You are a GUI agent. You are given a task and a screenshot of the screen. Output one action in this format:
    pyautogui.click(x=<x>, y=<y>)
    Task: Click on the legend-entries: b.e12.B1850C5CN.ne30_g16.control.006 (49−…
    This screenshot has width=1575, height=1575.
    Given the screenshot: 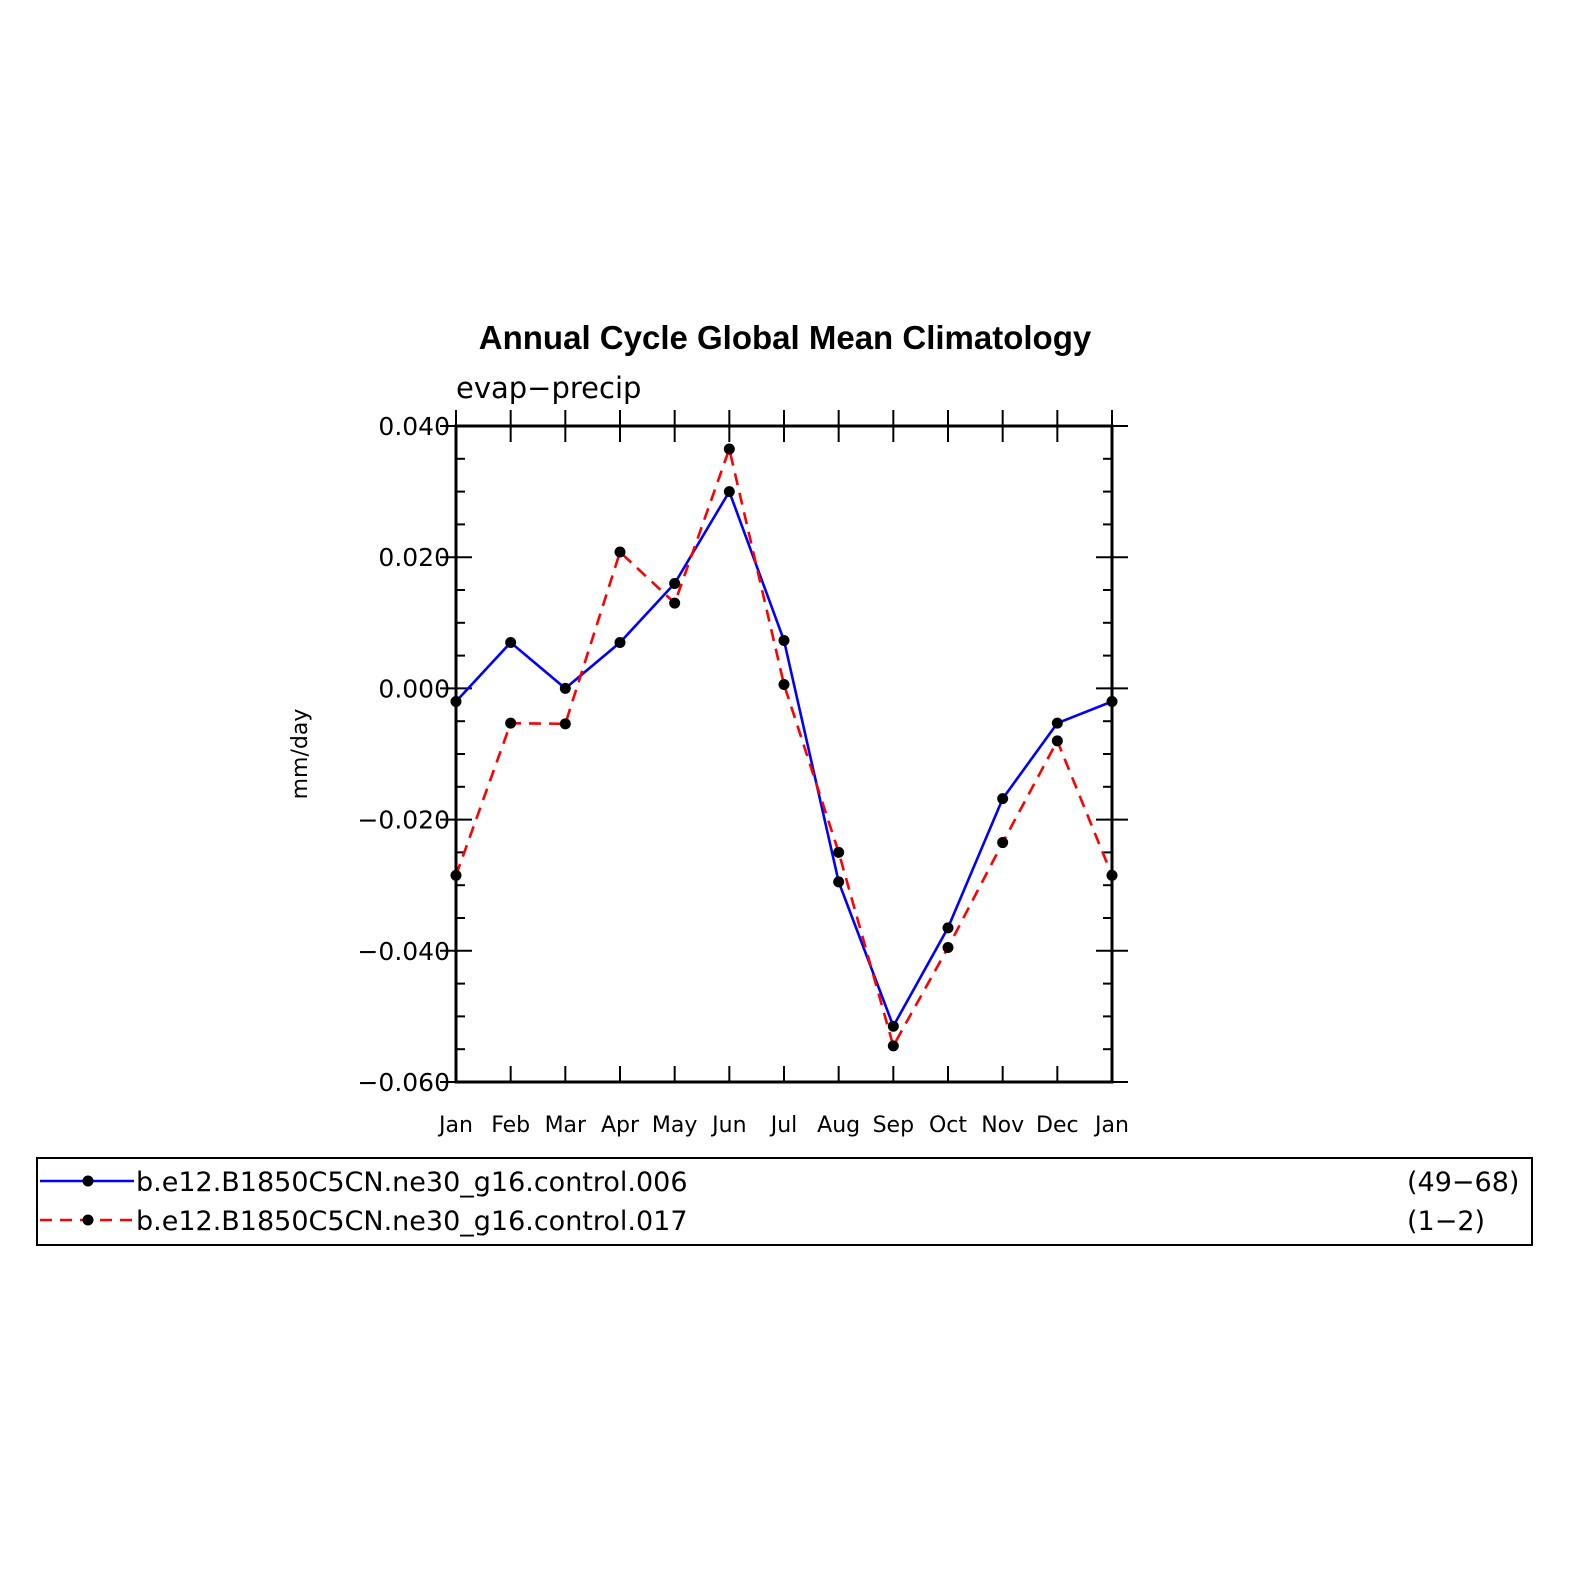 What is the action you would take?
    pyautogui.click(x=779, y=1202)
    